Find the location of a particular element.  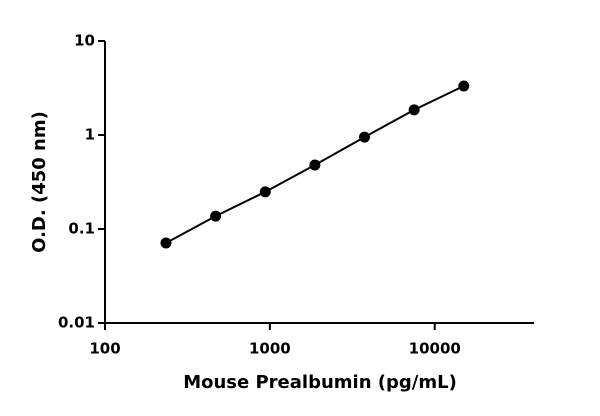

y-tick-label: 10 is located at coordinates (84, 41).